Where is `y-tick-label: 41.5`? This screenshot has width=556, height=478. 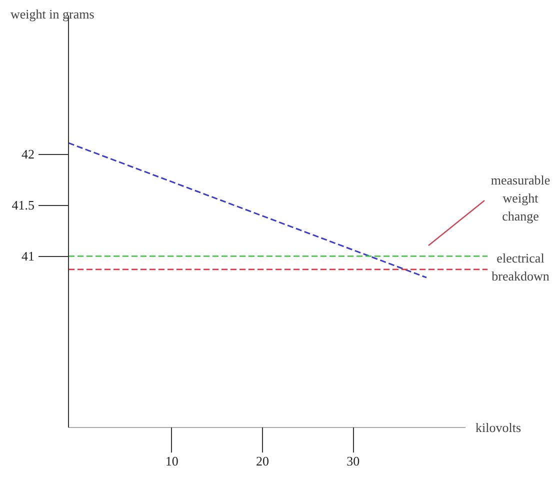
y-tick-label: 41.5 is located at coordinates (23, 205).